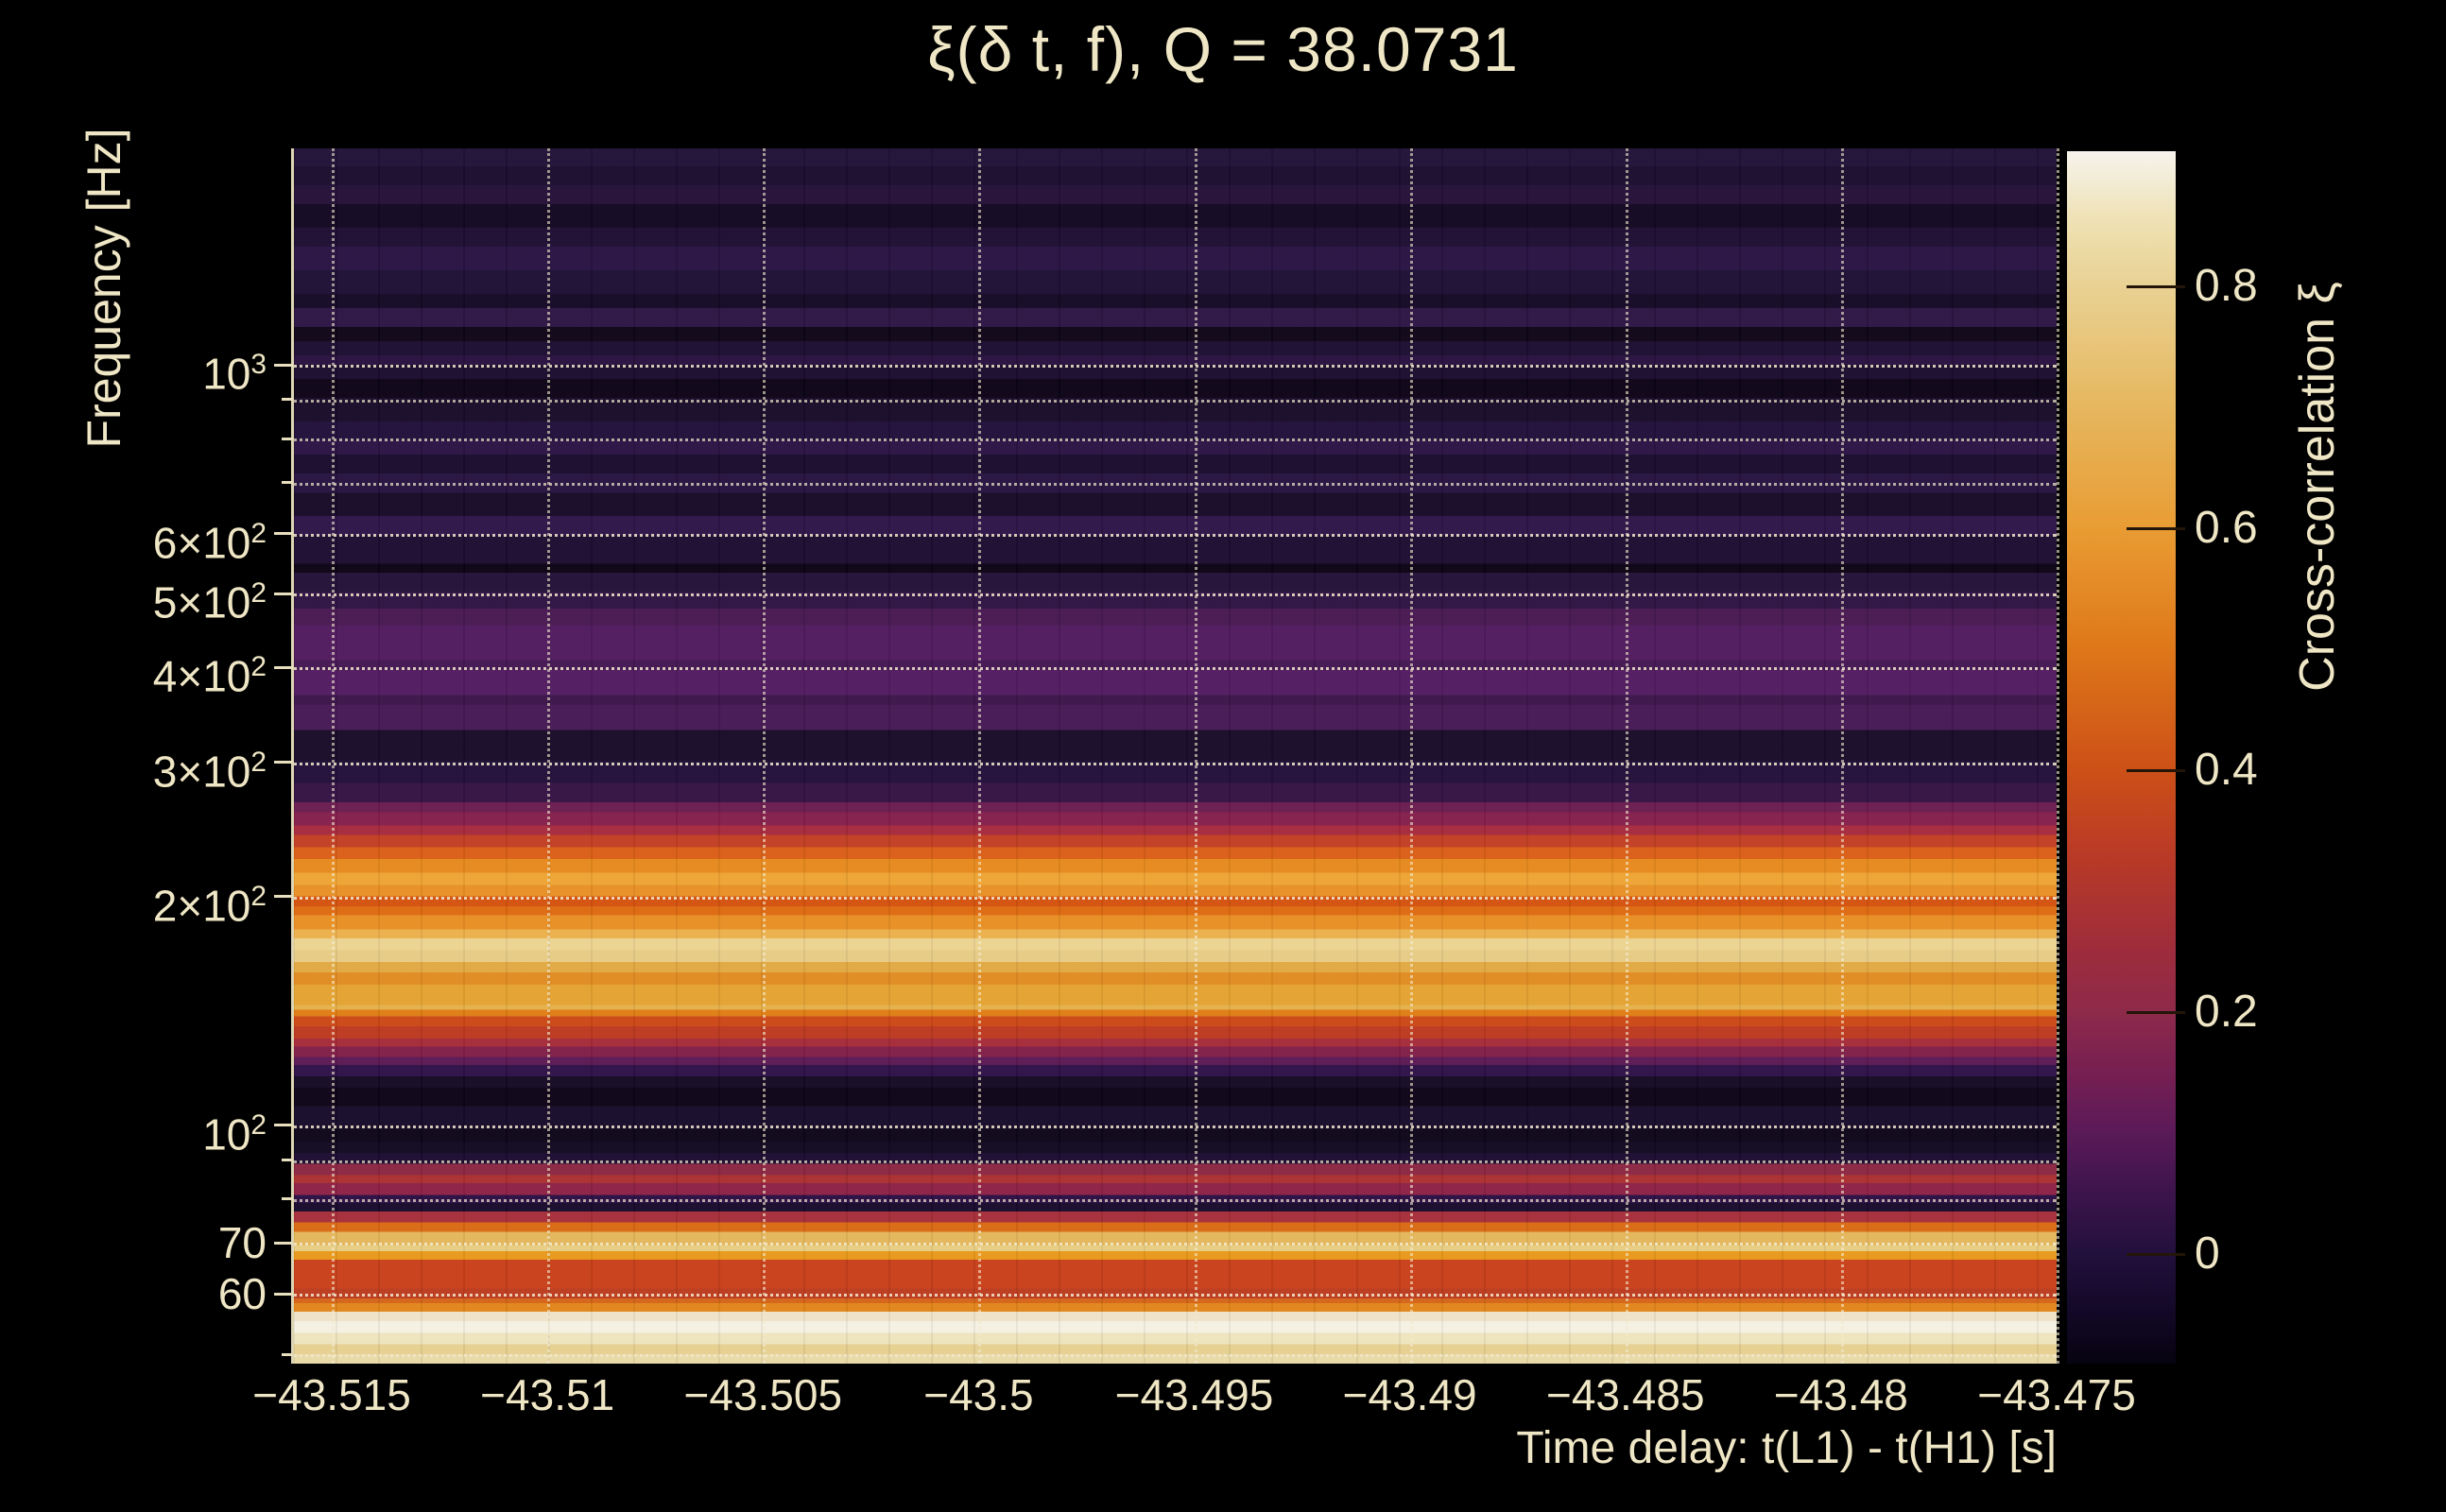 The image size is (2446, 1512). Describe the element at coordinates (242, 1294) in the screenshot. I see `y-tick-label: 60` at that location.